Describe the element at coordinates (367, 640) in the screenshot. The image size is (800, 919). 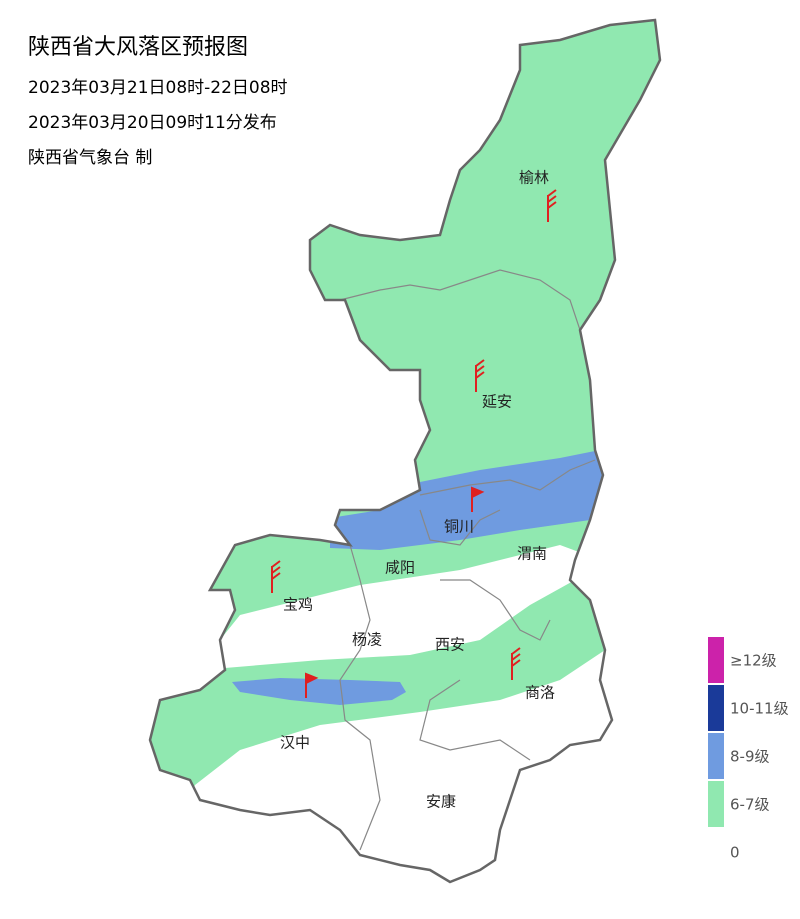
I see `city-label: 杨凌` at that location.